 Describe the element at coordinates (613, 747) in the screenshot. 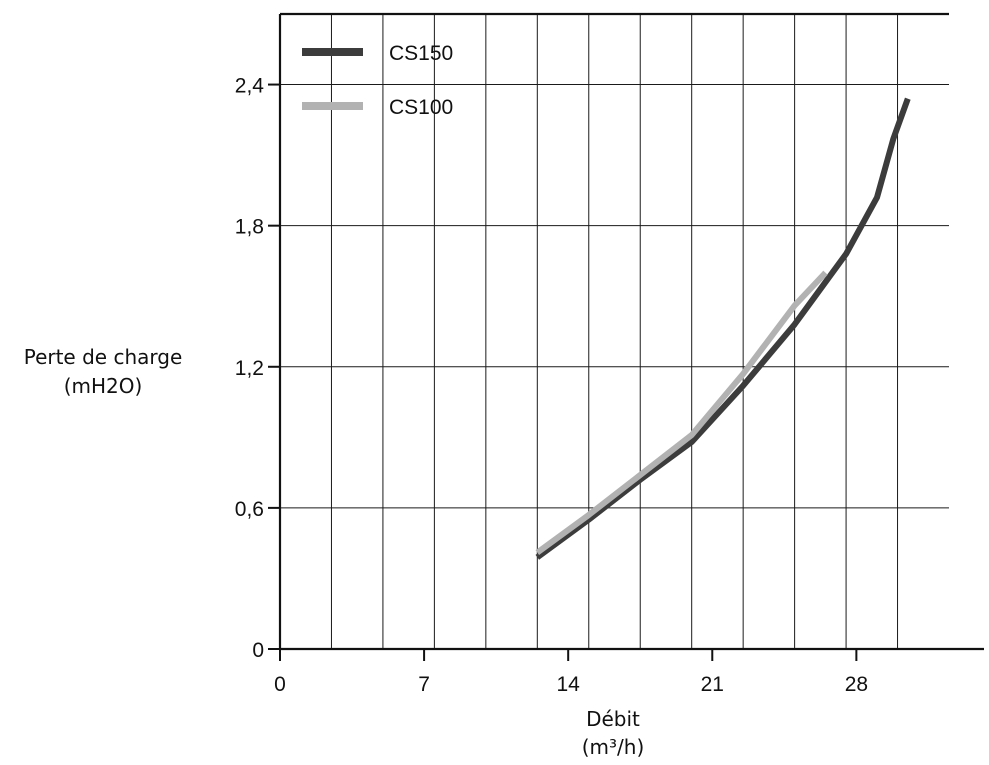

I see `x-axis-title-line-2: (m³/h)` at that location.